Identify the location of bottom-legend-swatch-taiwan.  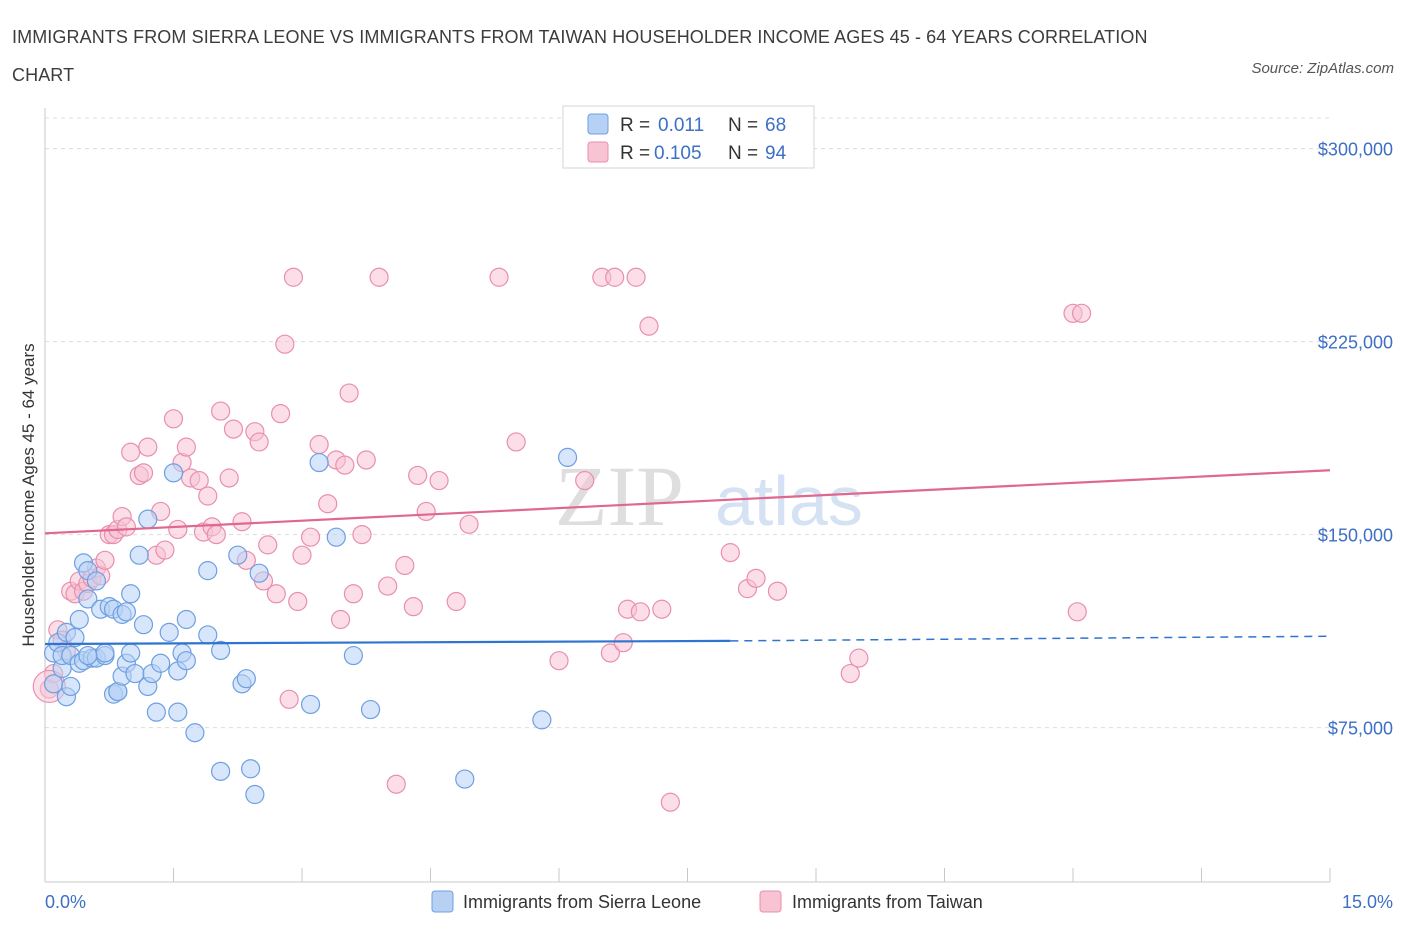
(770, 901).